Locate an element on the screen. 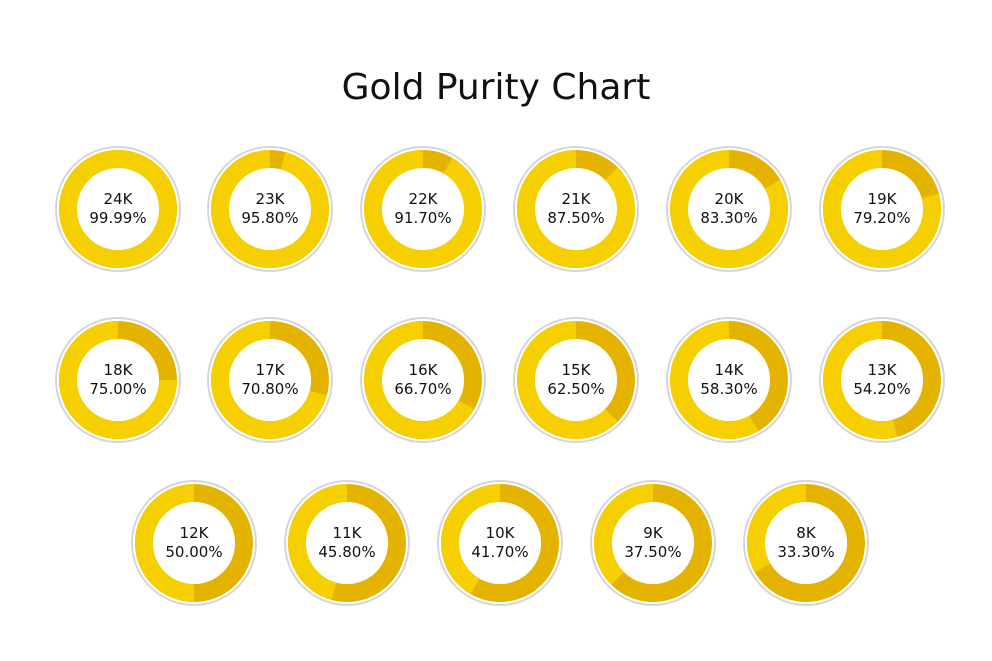  donut-percent-label: 87.50% is located at coordinates (575, 218).